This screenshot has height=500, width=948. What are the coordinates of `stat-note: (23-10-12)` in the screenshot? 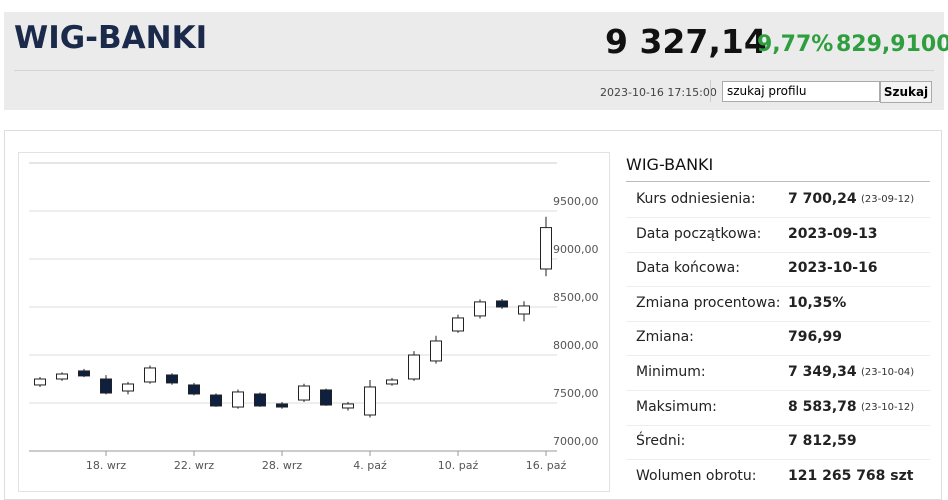 It's located at (888, 407).